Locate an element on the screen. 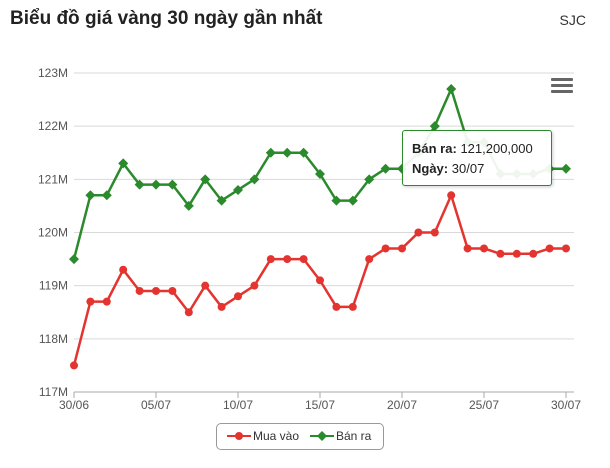 This screenshot has width=610, height=468. x-axis-ticks: 30/06 05/07 10/07 15/07 20/07 25/07 30/07 is located at coordinates (320, 402).